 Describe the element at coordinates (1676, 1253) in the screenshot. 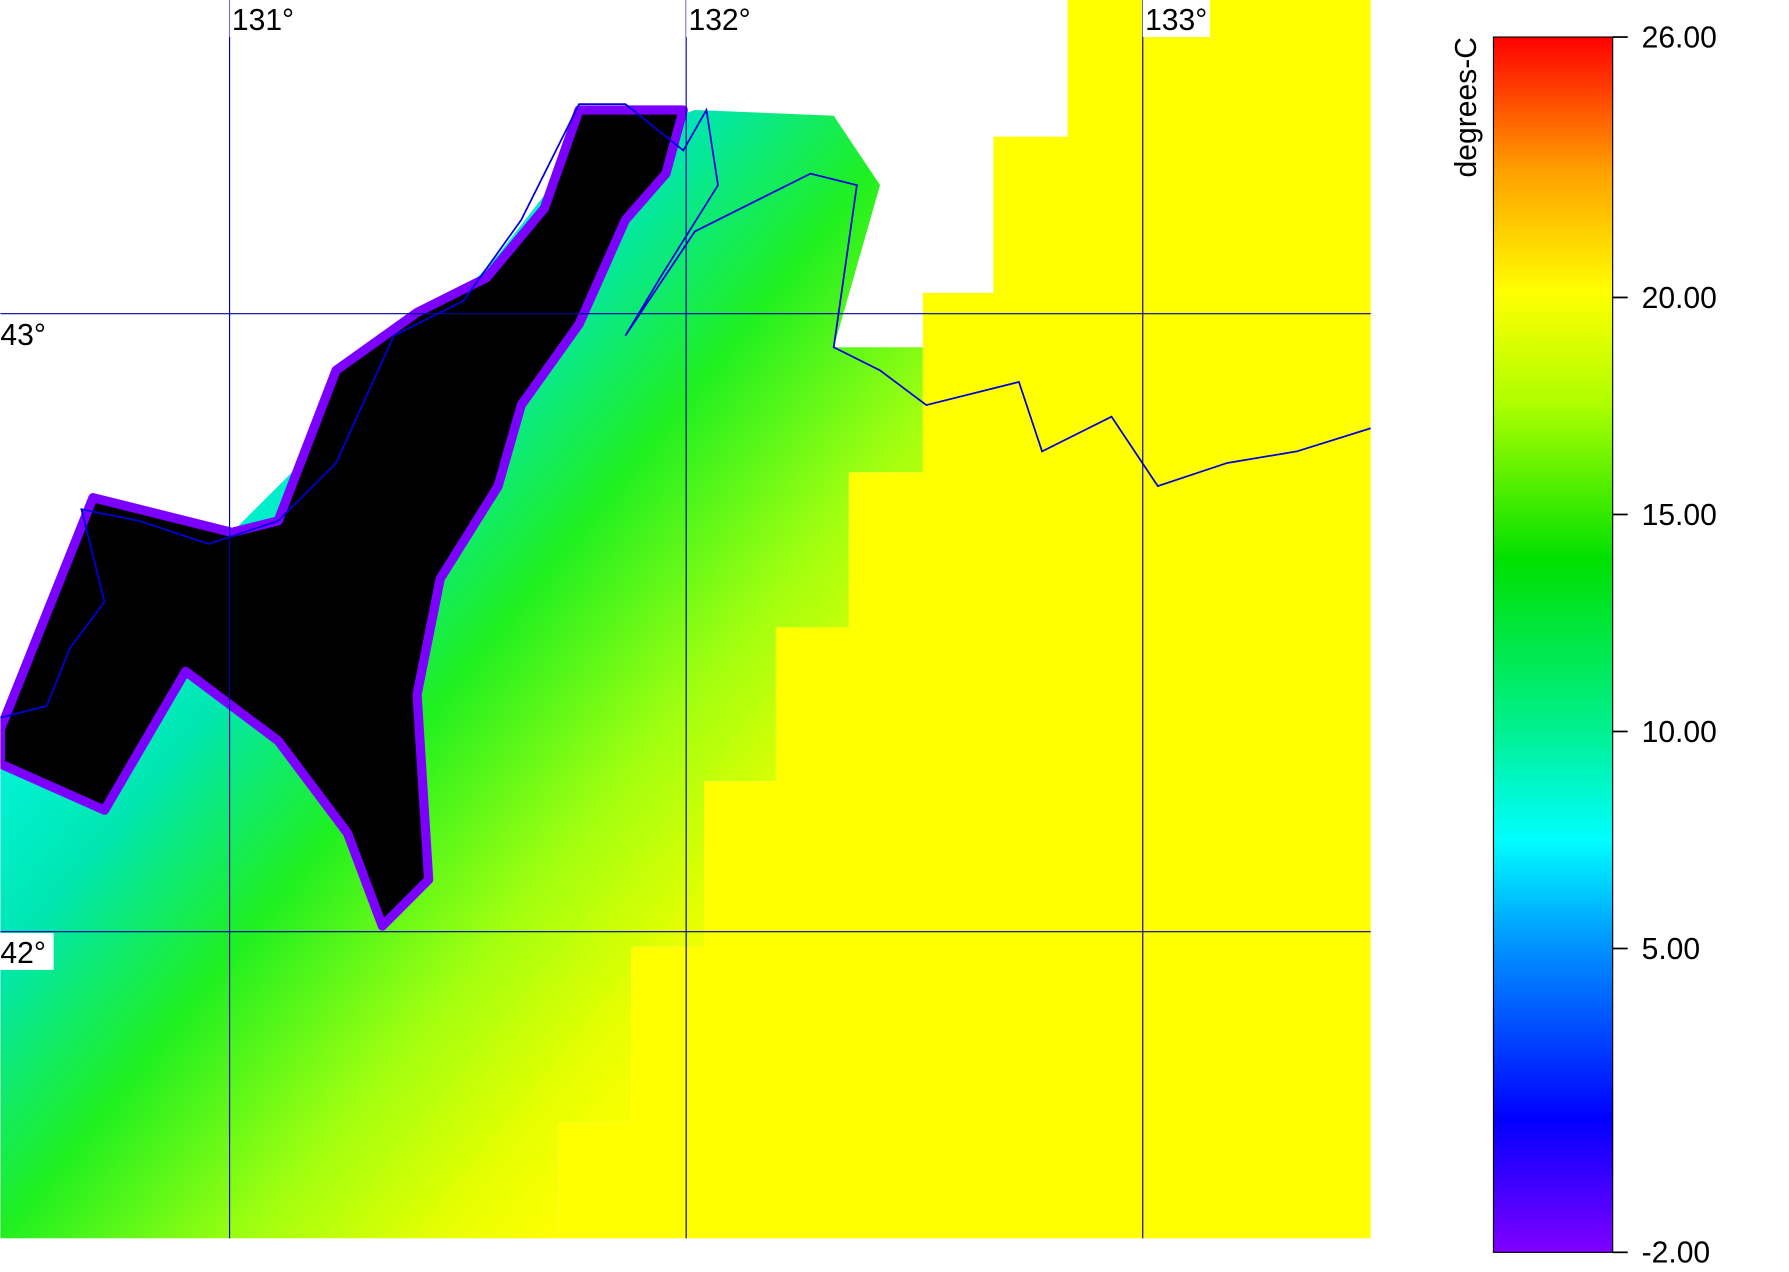

I see `colorbar-tick-label: -2.00` at that location.